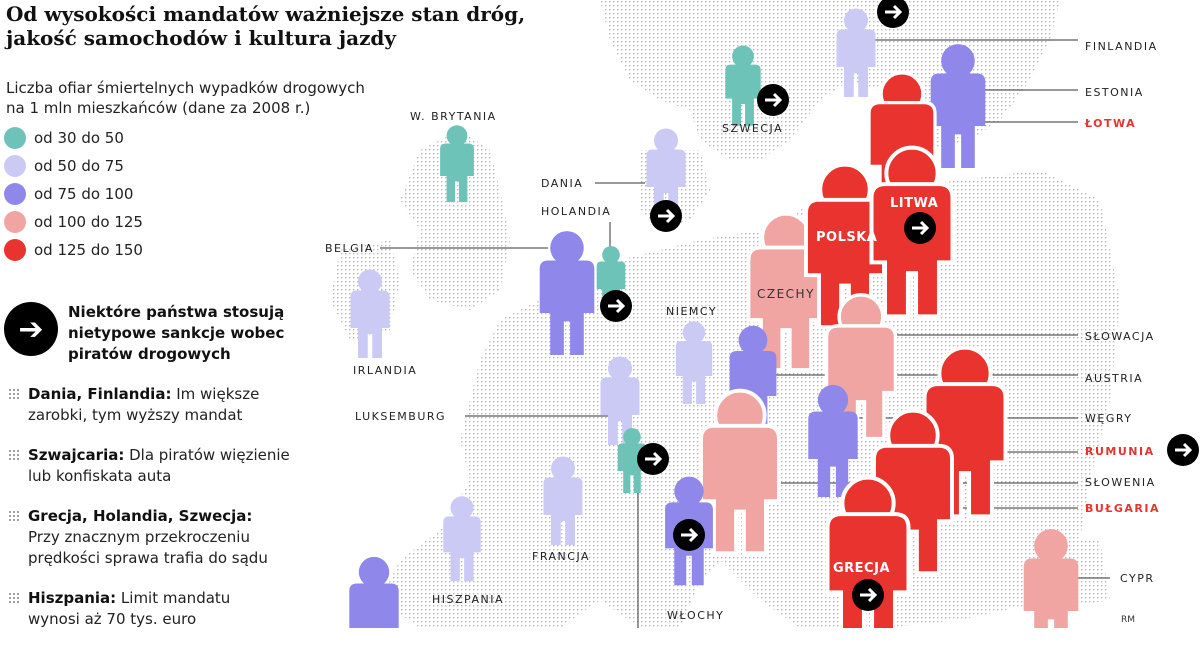 Image resolution: width=1200 pixels, height=649 pixels. I want to click on legend-item: od 125 do 150, so click(73, 250).